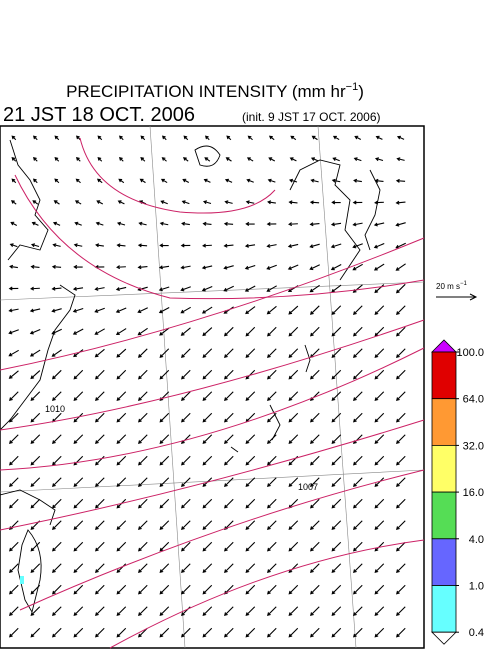  What do you see at coordinates (307, 358) in the screenshot?
I see `island` at bounding box center [307, 358].